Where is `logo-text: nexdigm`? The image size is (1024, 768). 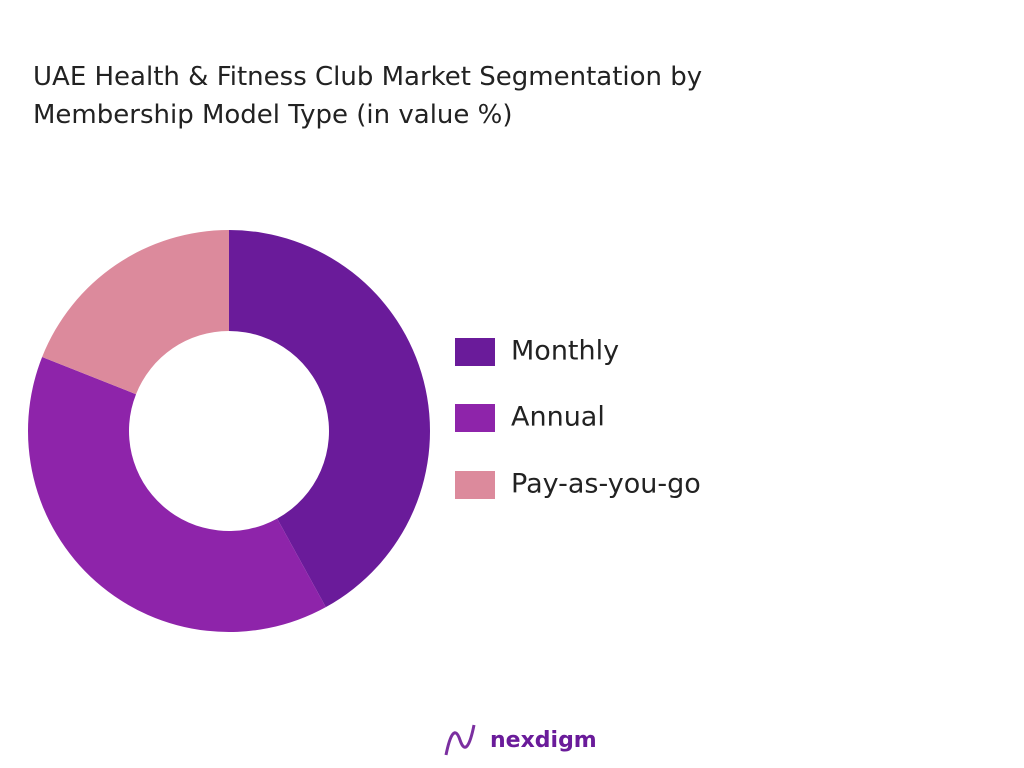
logo-text: nexdigm is located at coordinates (543, 740).